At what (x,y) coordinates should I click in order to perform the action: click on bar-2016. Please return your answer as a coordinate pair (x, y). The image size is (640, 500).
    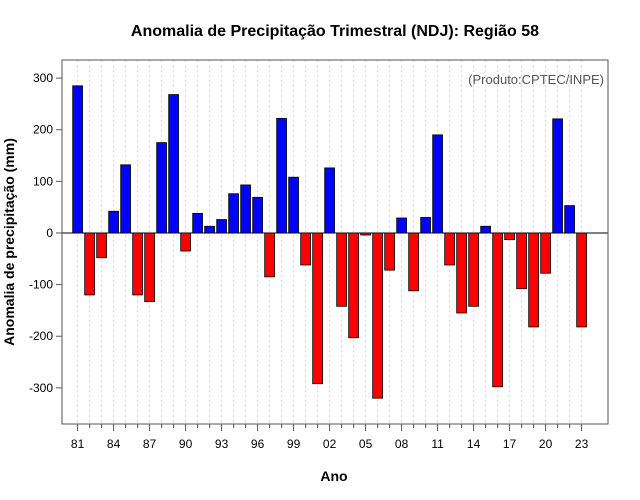
    Looking at the image, I should click on (497, 310).